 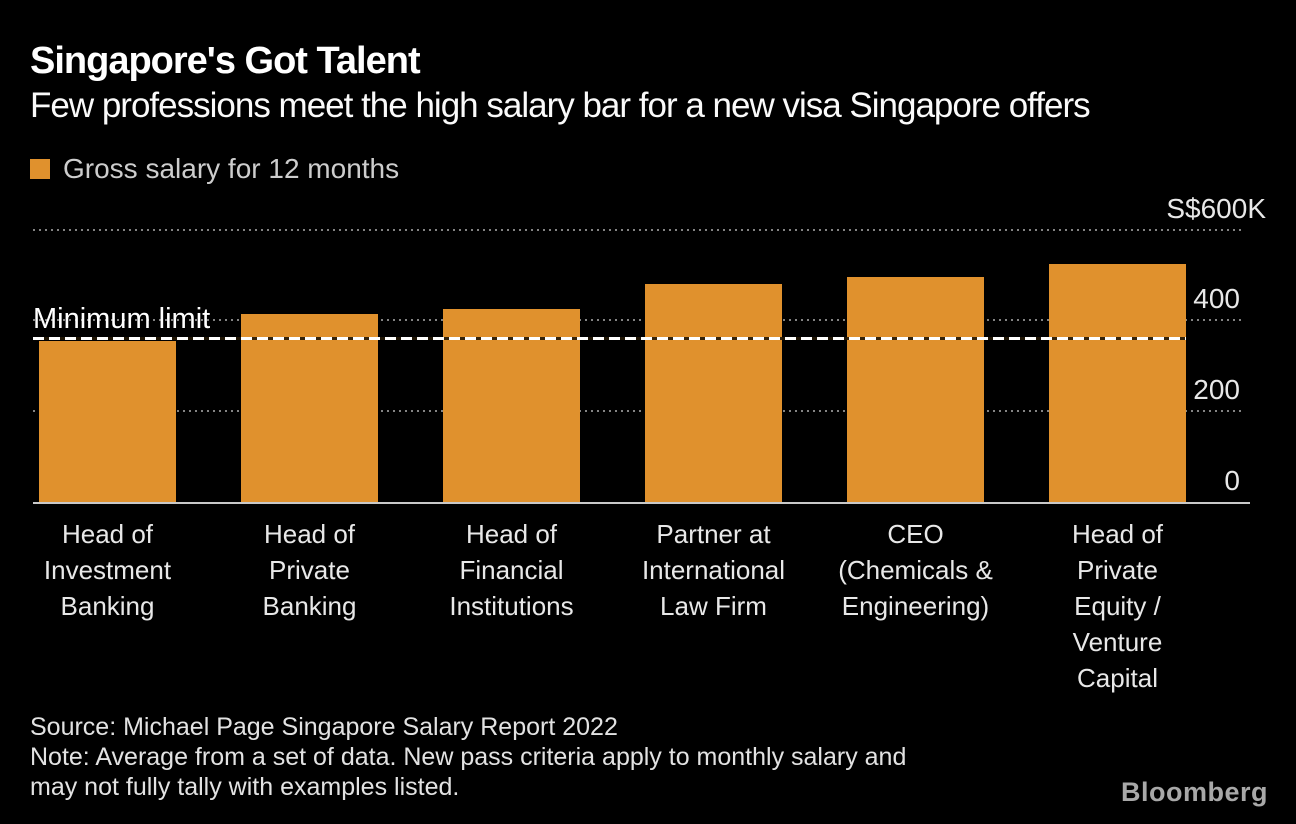 I want to click on x-category-label-line: Investment, so click(x=107, y=570).